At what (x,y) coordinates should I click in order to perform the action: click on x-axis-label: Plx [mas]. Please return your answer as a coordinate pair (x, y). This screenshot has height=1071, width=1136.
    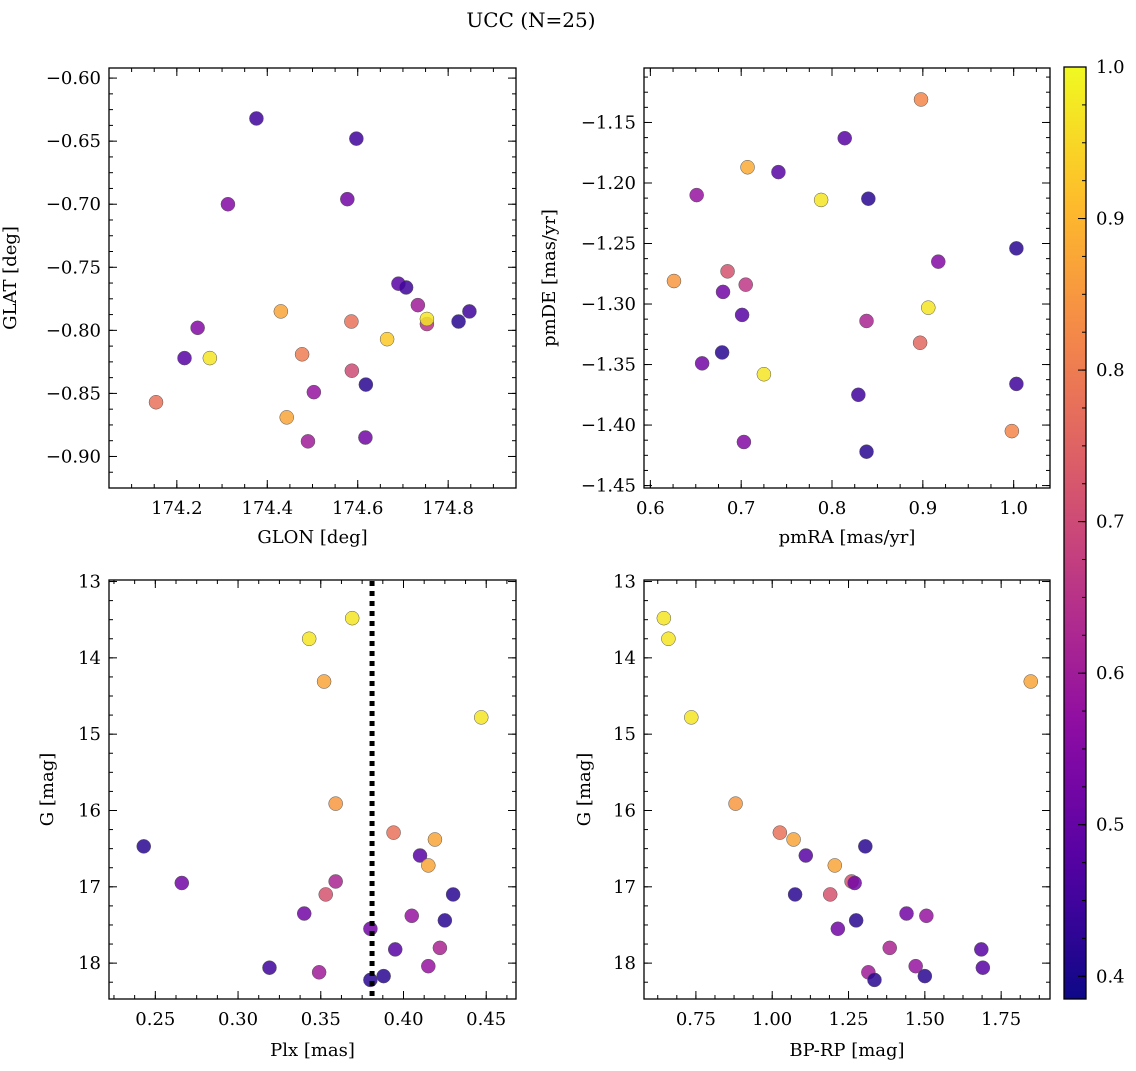
    Looking at the image, I should click on (312, 1050).